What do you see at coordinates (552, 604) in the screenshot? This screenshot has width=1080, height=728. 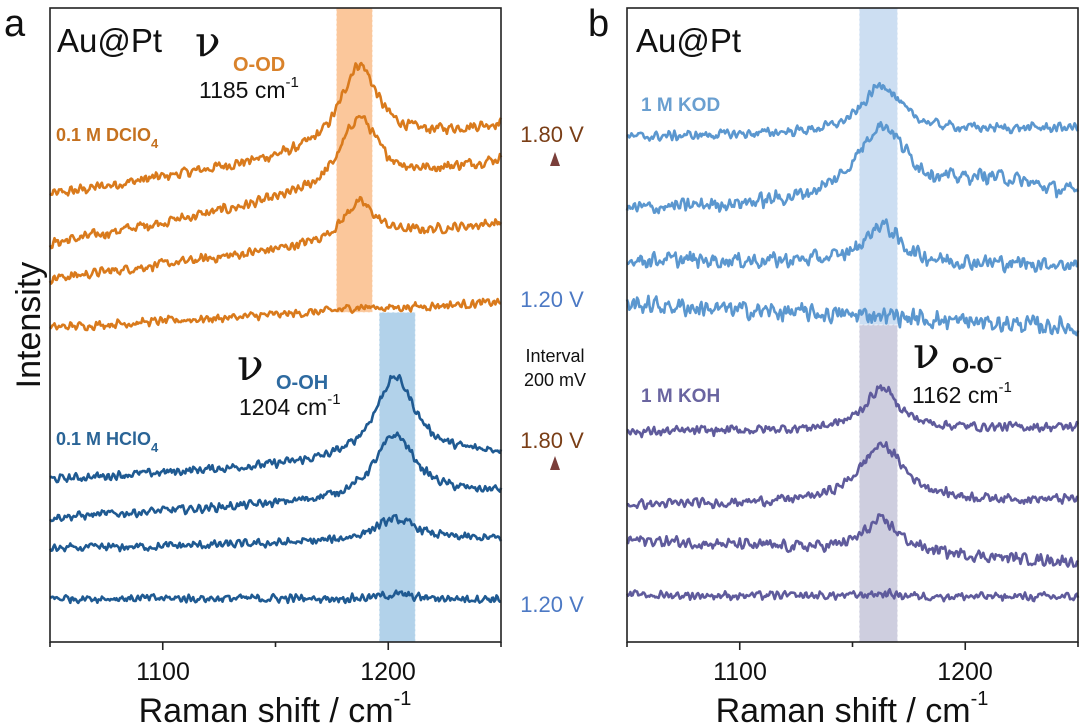 I see `marker-2-bottom-label: 1.20 V` at bounding box center [552, 604].